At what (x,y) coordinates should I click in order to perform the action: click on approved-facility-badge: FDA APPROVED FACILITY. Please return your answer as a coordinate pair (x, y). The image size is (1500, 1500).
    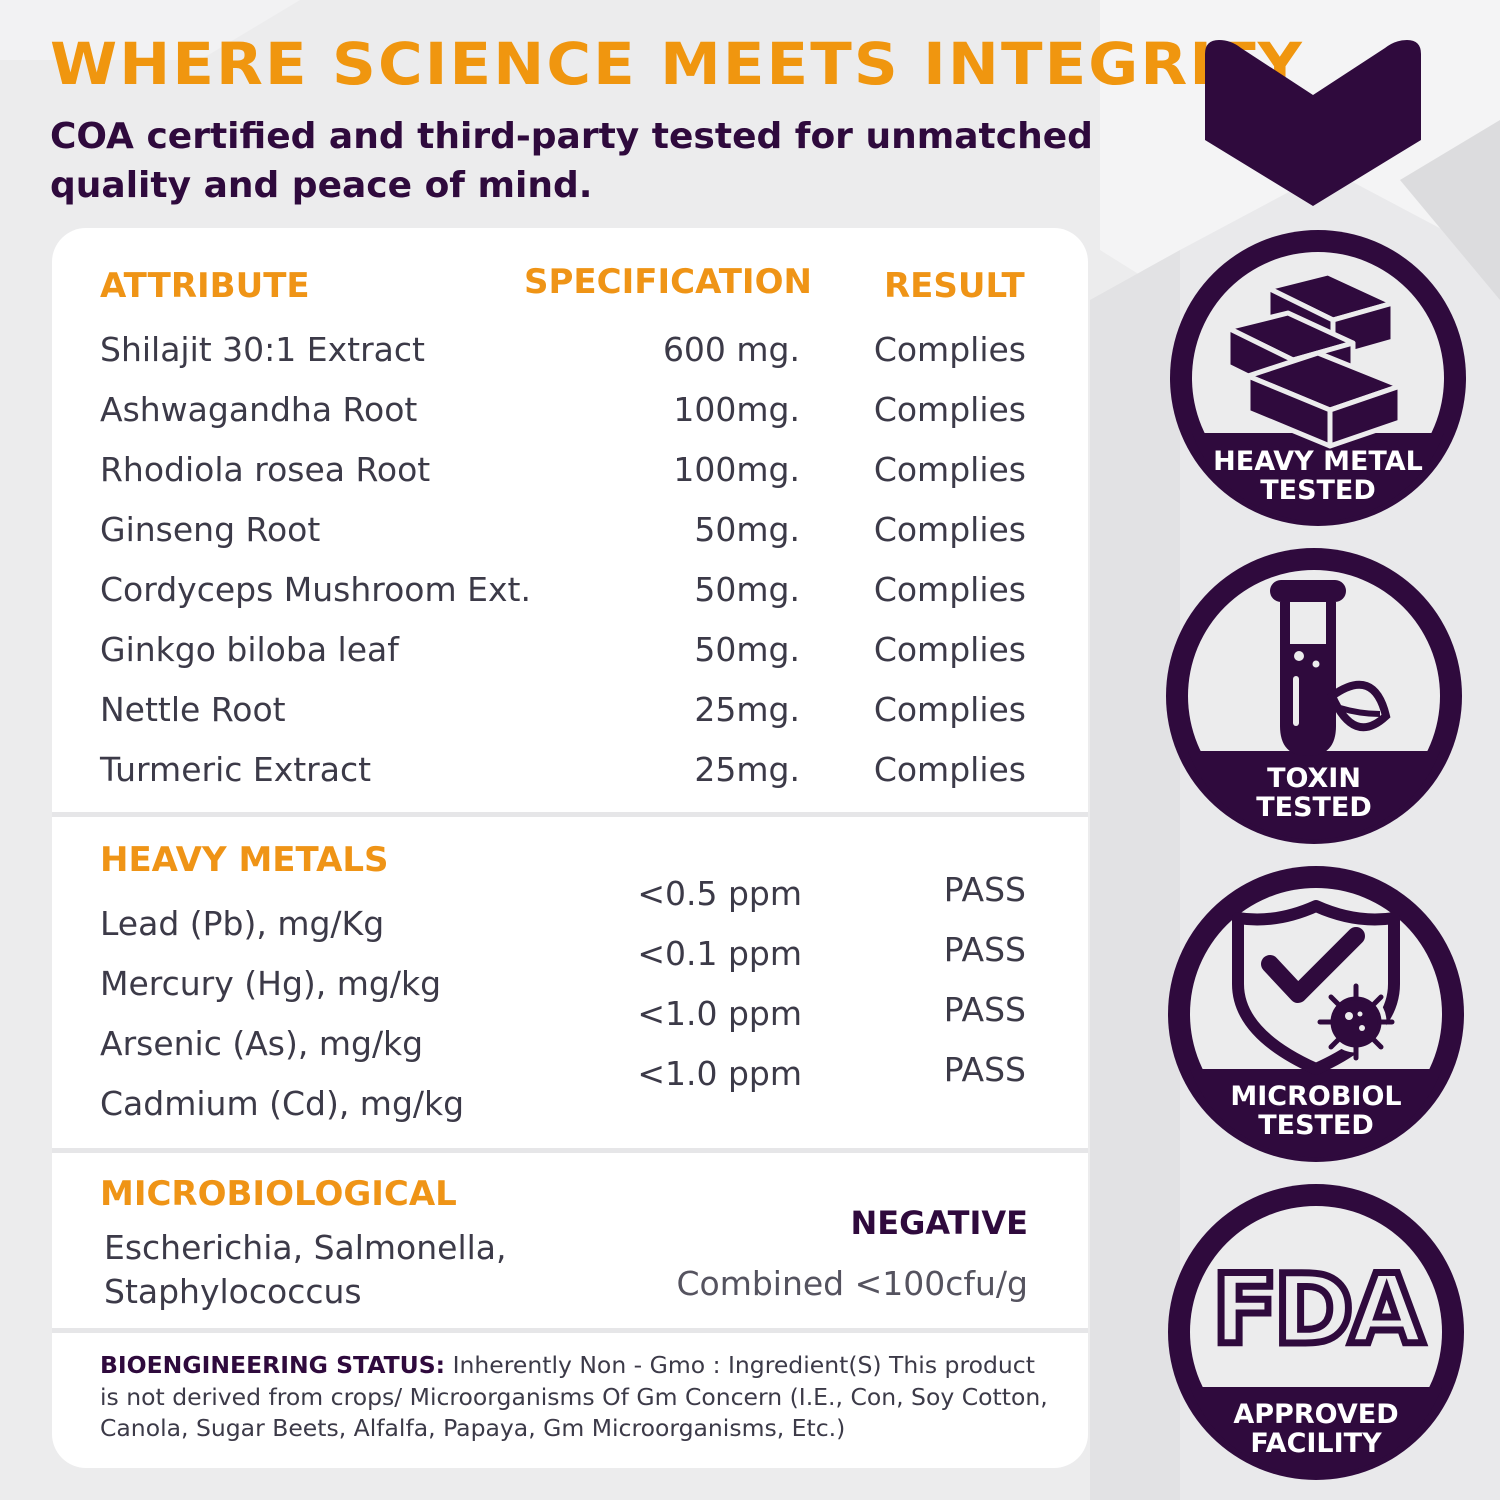
    Looking at the image, I should click on (1316, 1332).